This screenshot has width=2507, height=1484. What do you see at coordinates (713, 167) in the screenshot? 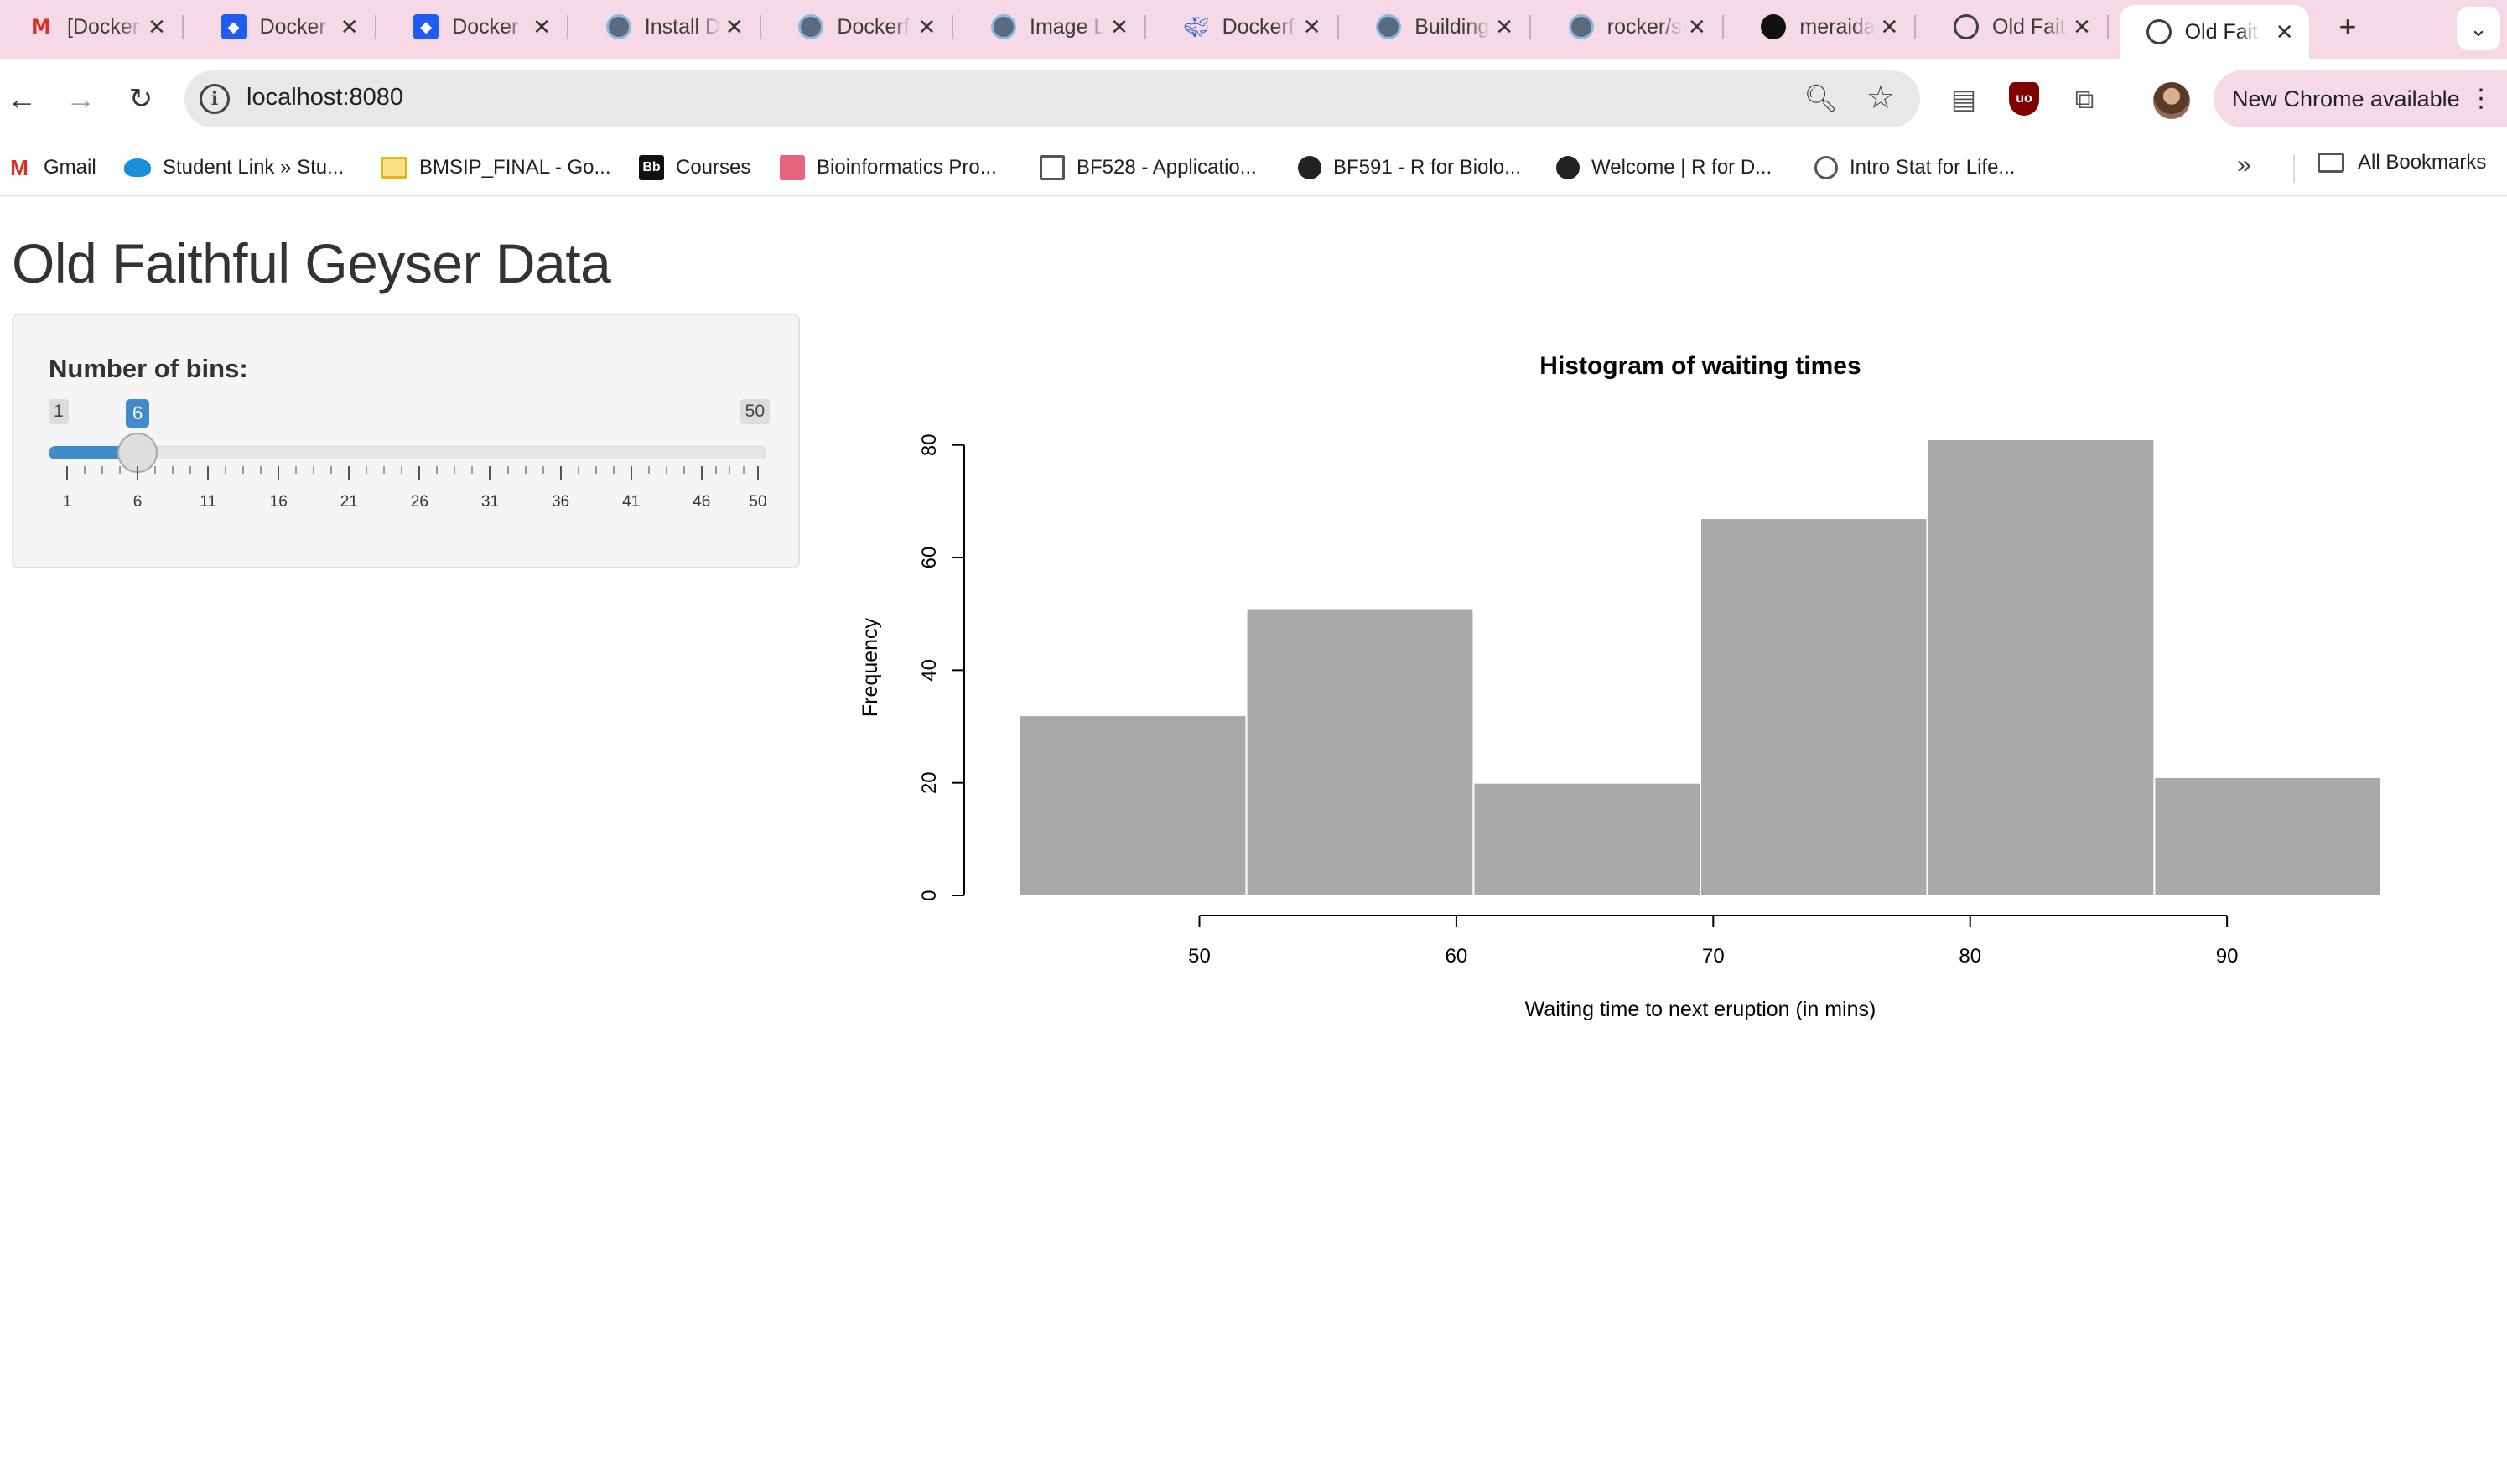
I see `bookmark-label: Courses` at bounding box center [713, 167].